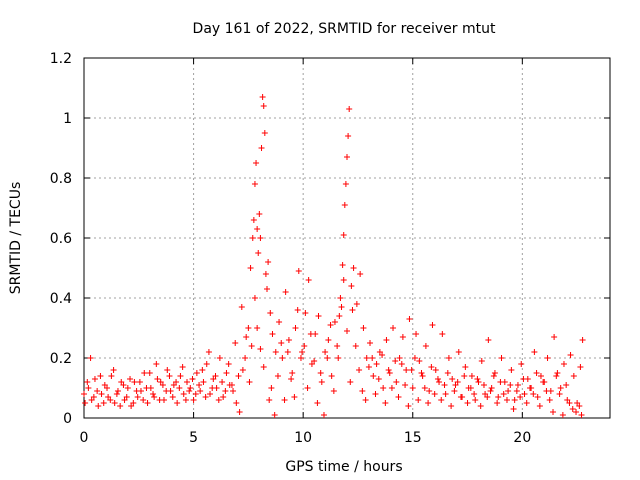 Image resolution: width=640 pixels, height=480 pixels. What do you see at coordinates (61, 299) in the screenshot?
I see `y-tick-label: 0.4` at bounding box center [61, 299].